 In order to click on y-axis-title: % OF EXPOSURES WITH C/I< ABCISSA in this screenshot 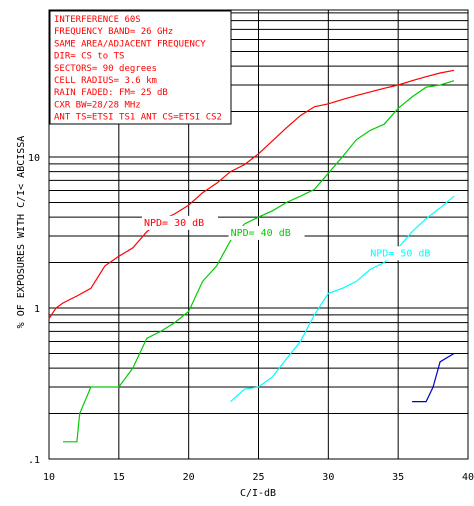, I will do `click(21, 232)`.